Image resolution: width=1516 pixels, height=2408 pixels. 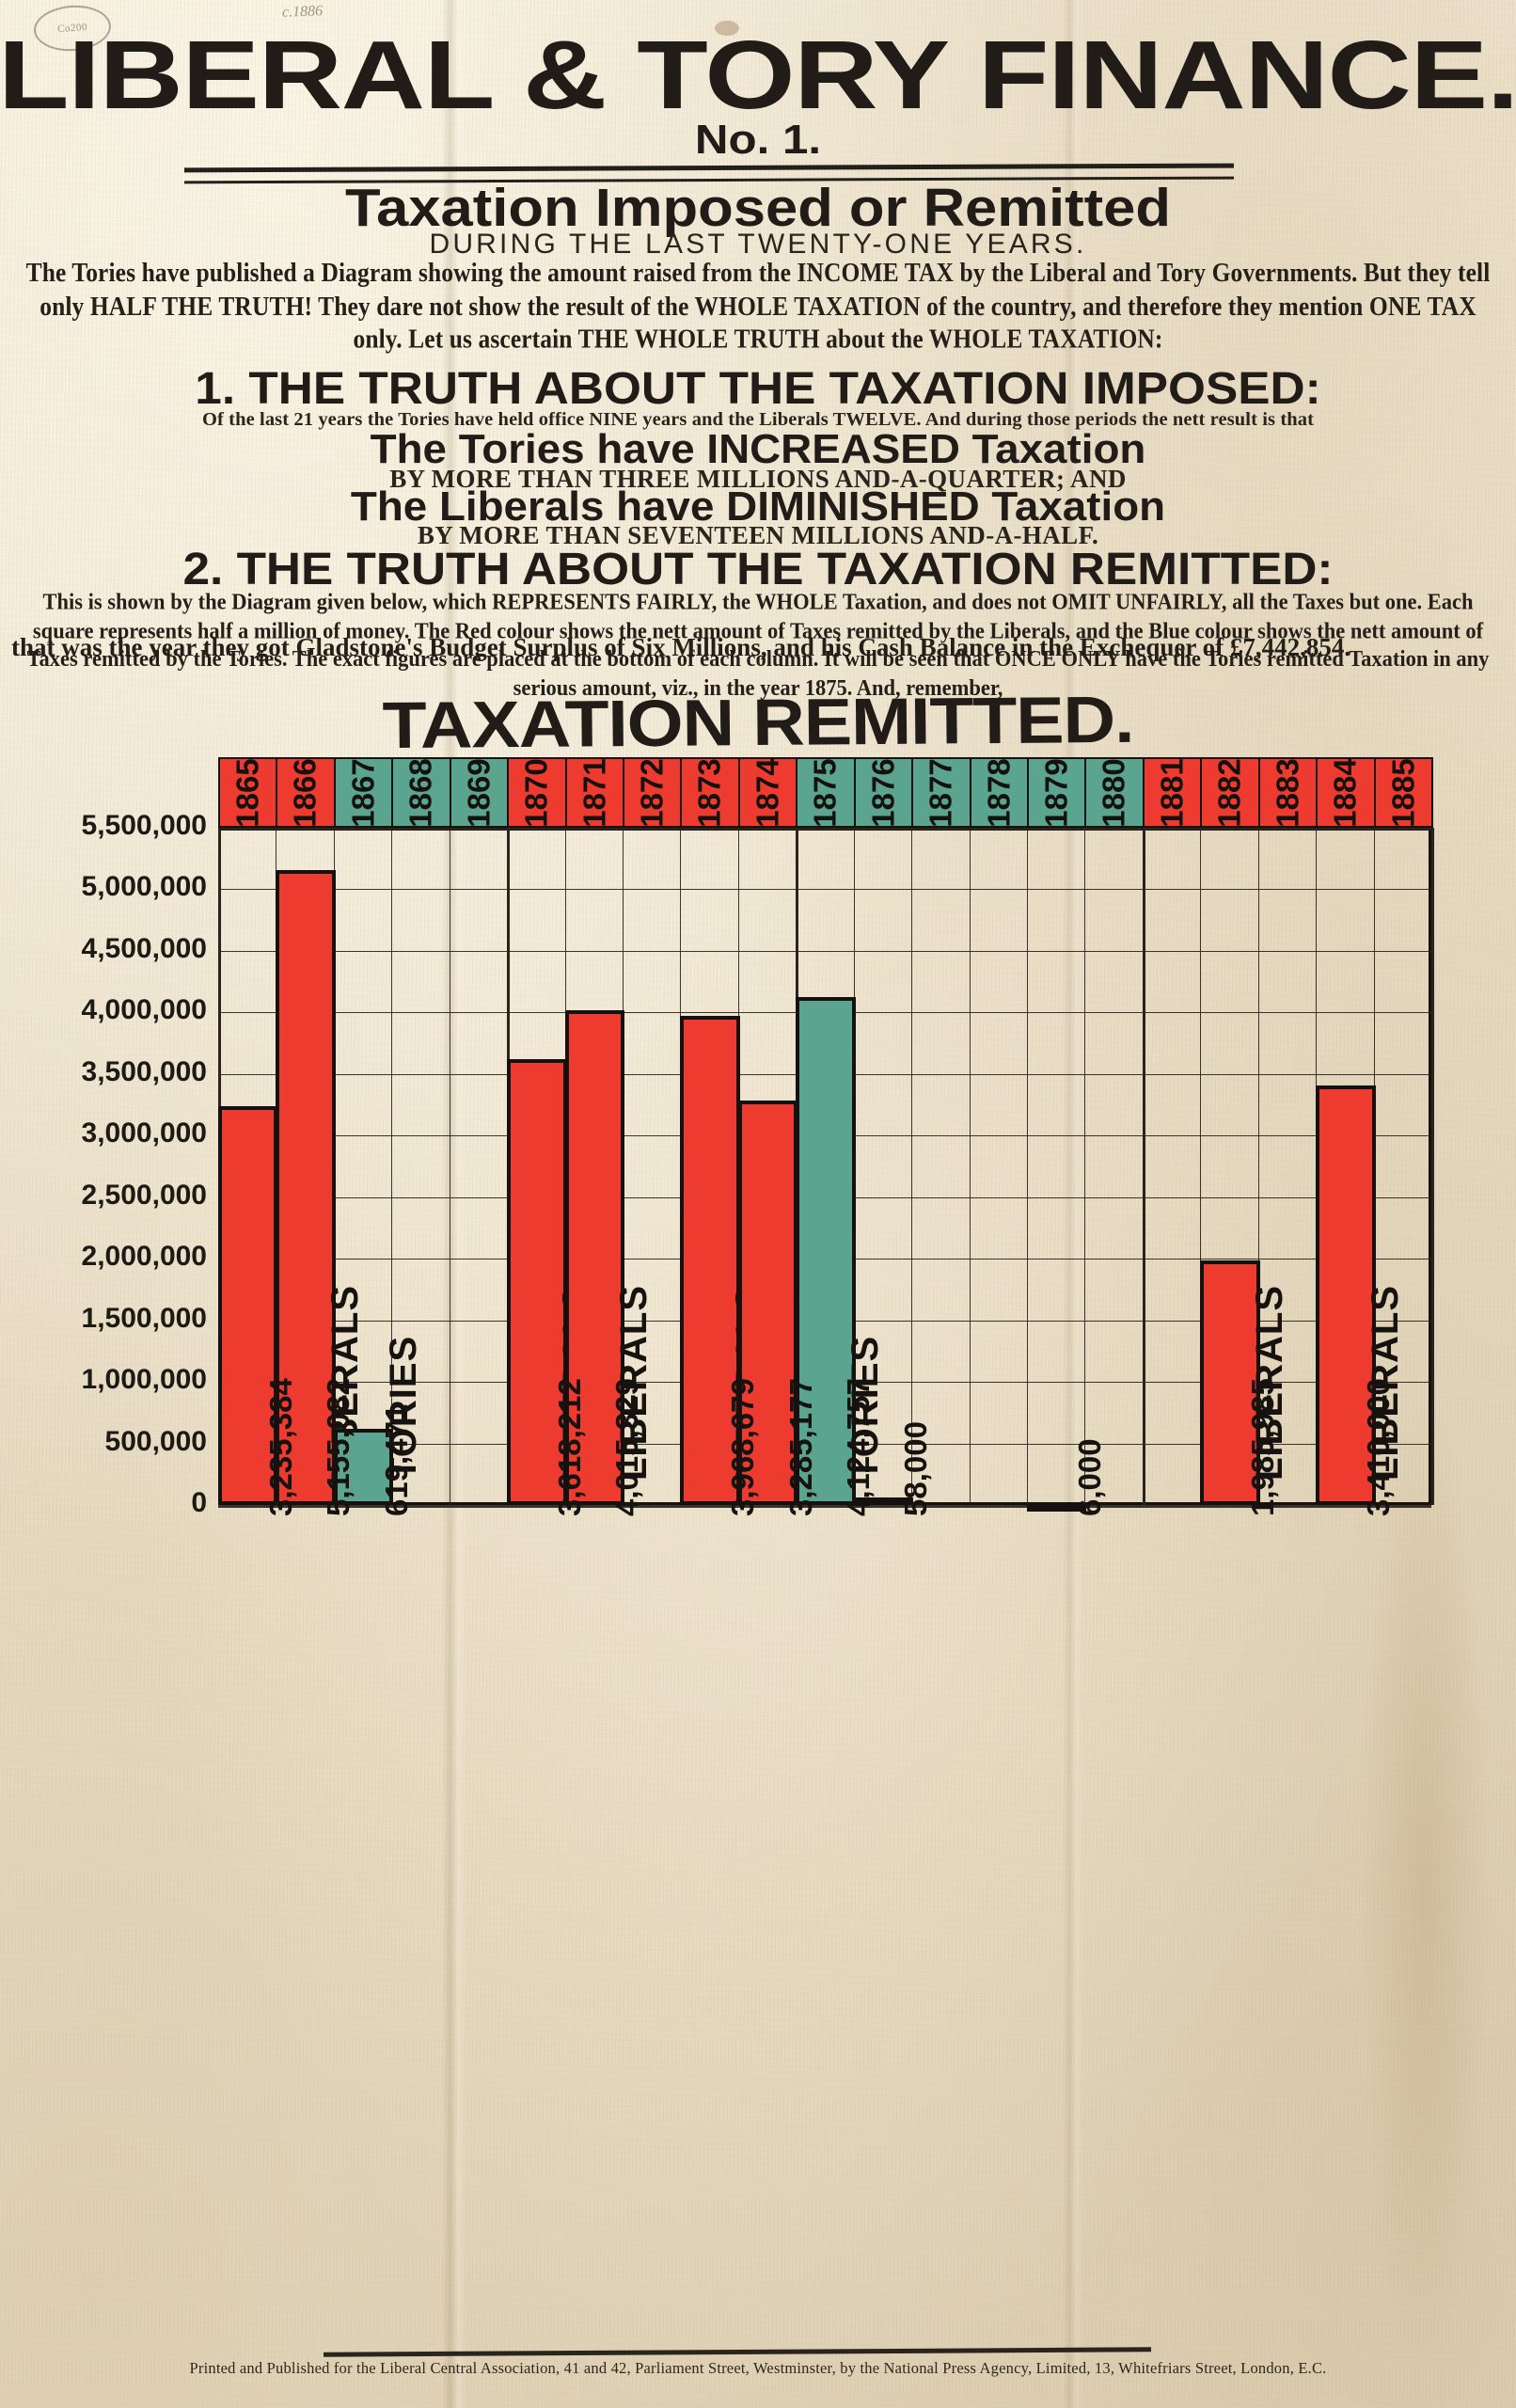 I want to click on year-label: 1868, so click(x=420, y=793).